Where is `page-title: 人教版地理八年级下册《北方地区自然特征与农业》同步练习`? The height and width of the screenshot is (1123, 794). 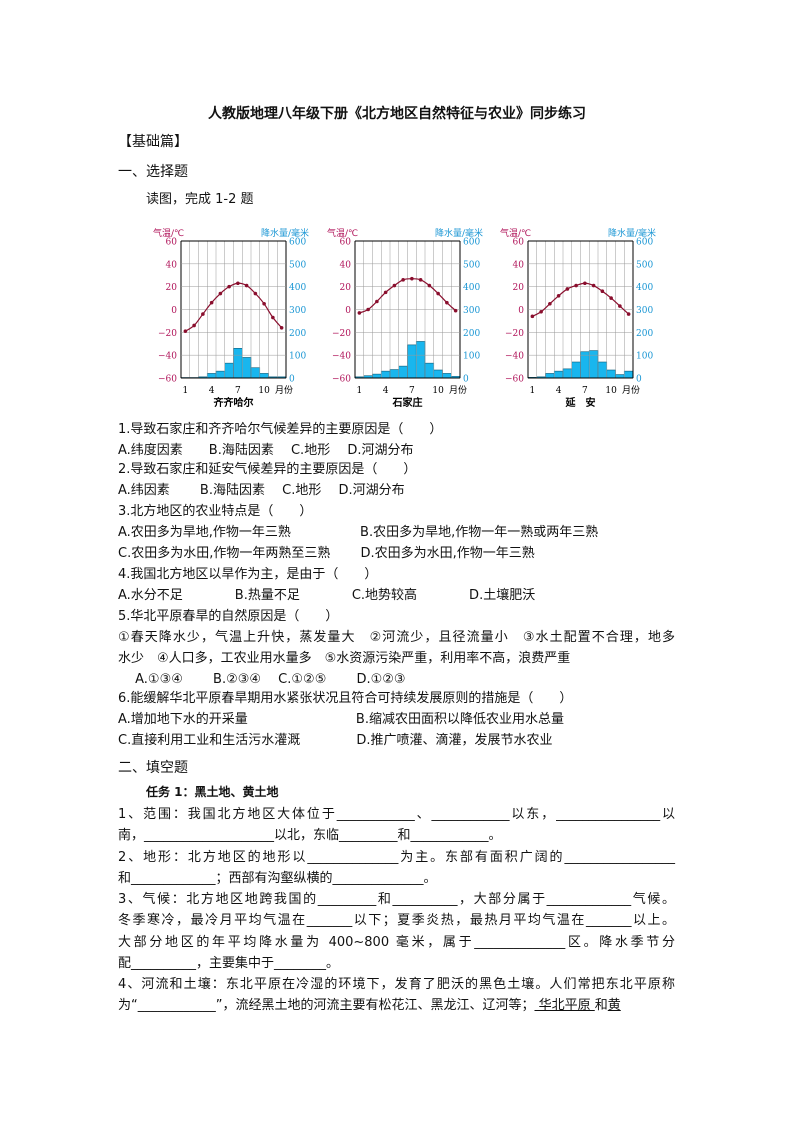 page-title: 人教版地理八年级下册《北方地区自然特征与农业》同步练习 is located at coordinates (397, 114).